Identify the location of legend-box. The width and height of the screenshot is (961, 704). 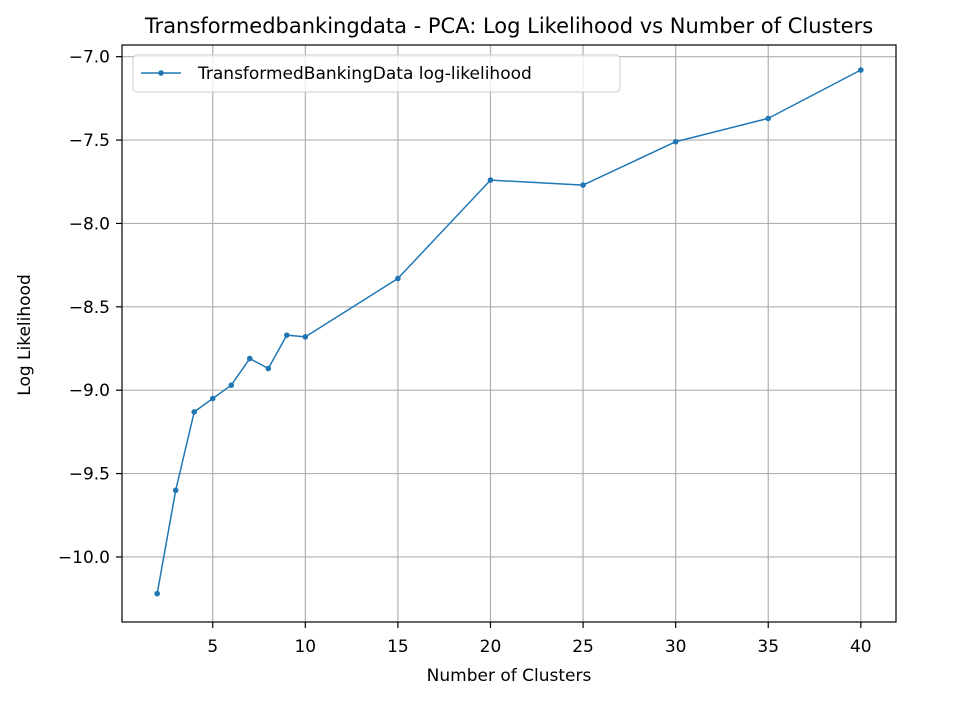
(376, 73).